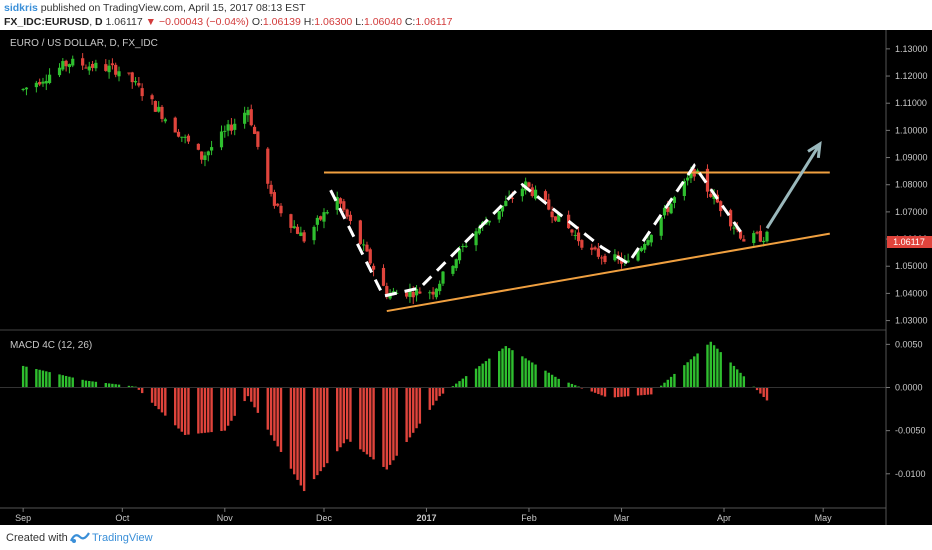 Image resolution: width=932 pixels, height=550 pixels. I want to click on price-tick-label: 1.09000, so click(911, 158).